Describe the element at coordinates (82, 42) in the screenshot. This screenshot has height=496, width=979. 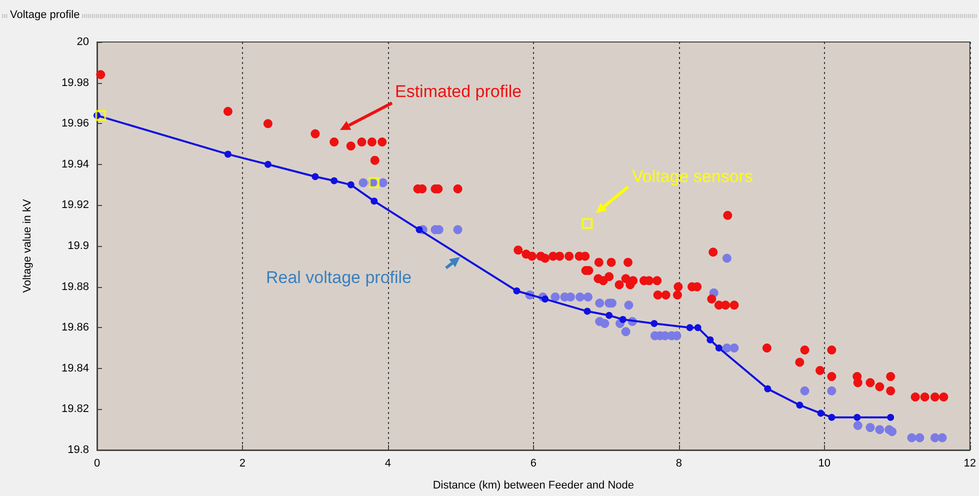
I see `y-tick-label: 20` at that location.